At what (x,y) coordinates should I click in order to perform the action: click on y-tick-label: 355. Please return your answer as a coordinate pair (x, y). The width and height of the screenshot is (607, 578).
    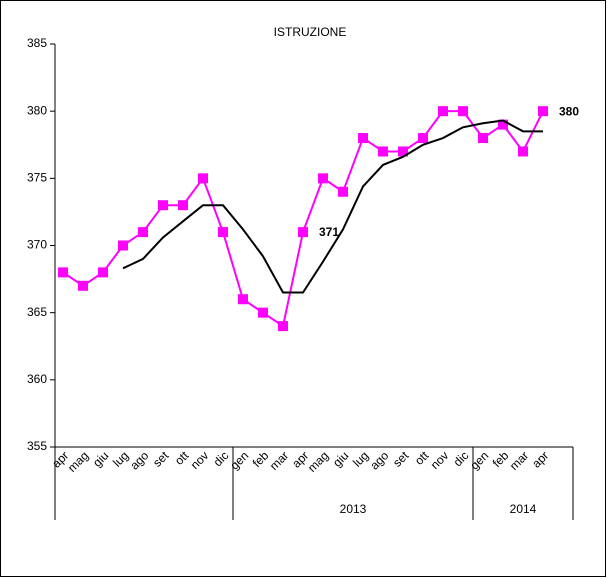
    Looking at the image, I should click on (37, 446).